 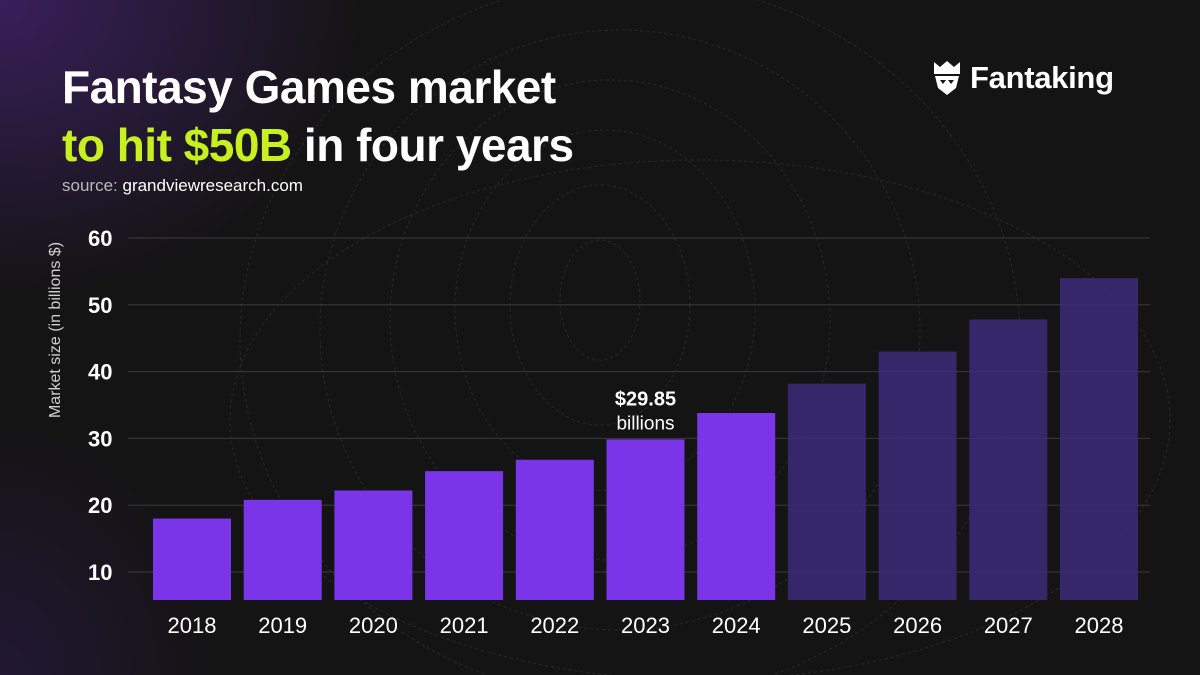 I want to click on x-tick-label: 2028, so click(x=1099, y=625).